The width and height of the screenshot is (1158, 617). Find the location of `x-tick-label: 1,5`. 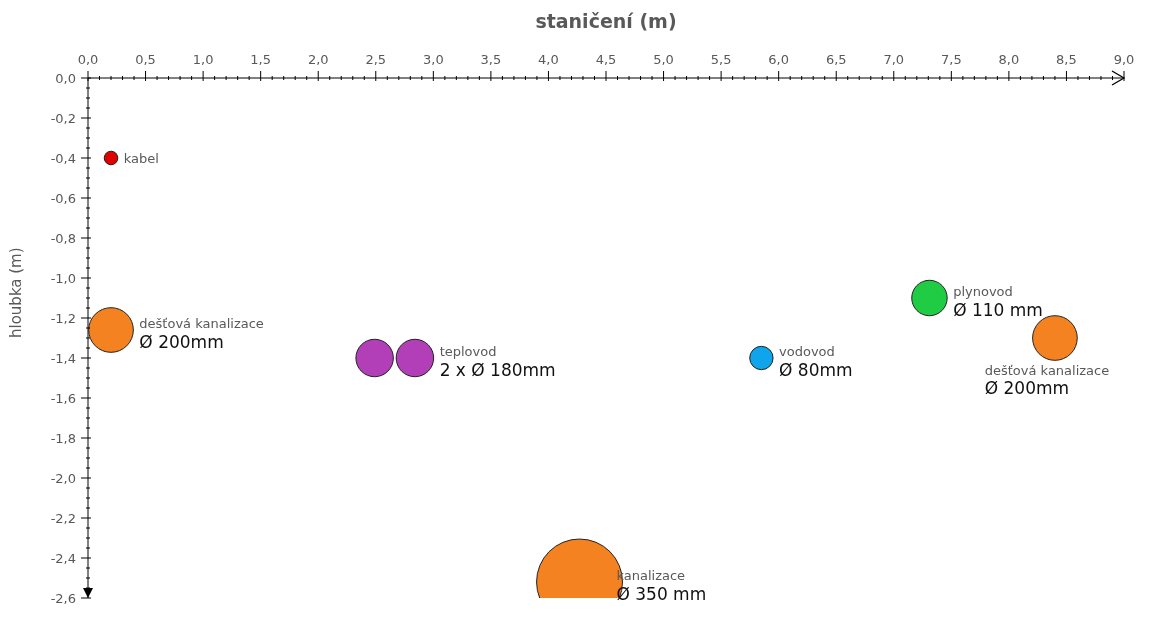

x-tick-label: 1,5 is located at coordinates (261, 59).